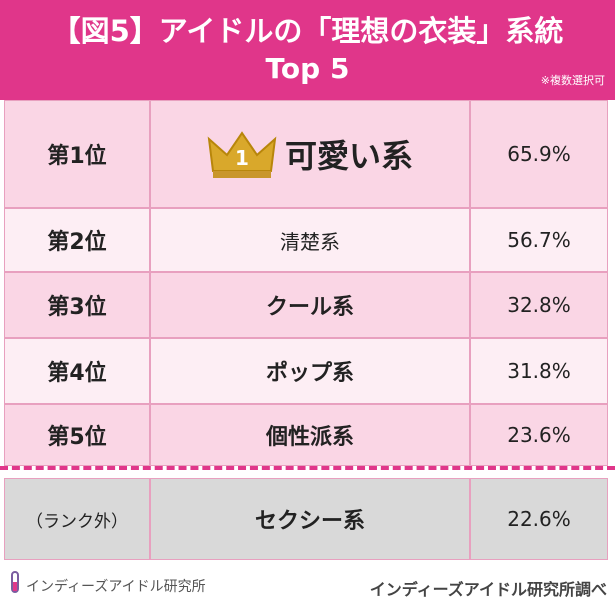 This screenshot has height=616, width=615. I want to click on item-label: 可愛い系, so click(348, 156).